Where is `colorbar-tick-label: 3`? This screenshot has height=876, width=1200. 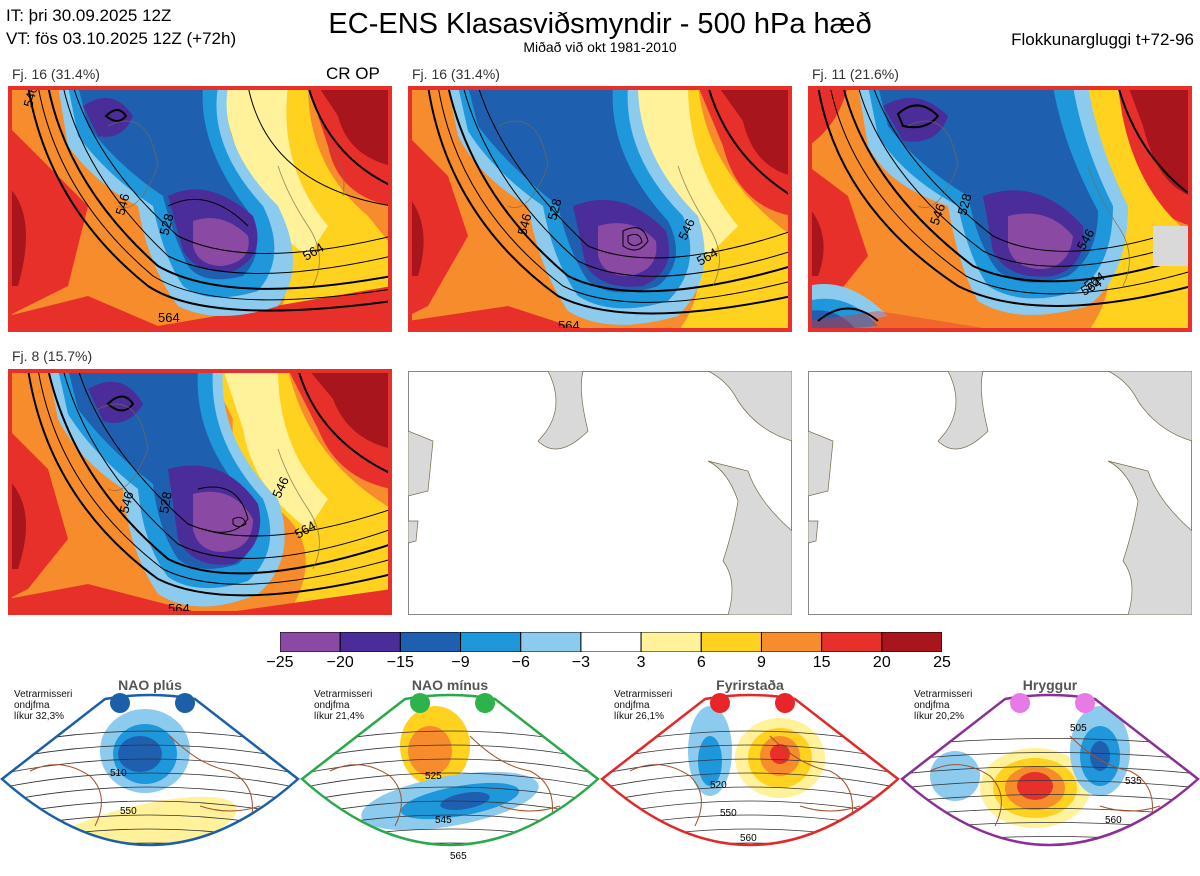 colorbar-tick-label: 3 is located at coordinates (641, 662).